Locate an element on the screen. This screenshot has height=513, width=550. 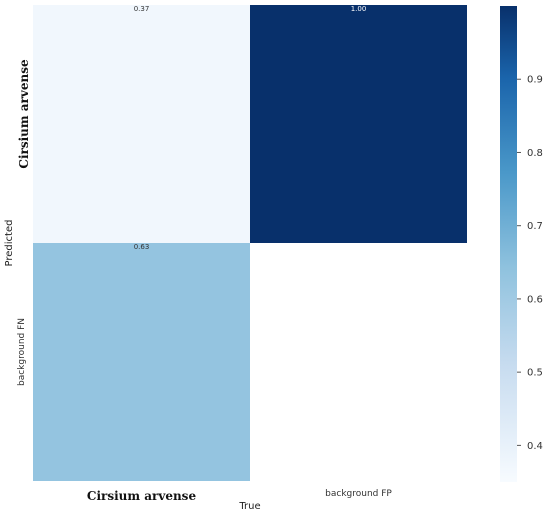
y-tick-label: background FN is located at coordinates (22, 352).